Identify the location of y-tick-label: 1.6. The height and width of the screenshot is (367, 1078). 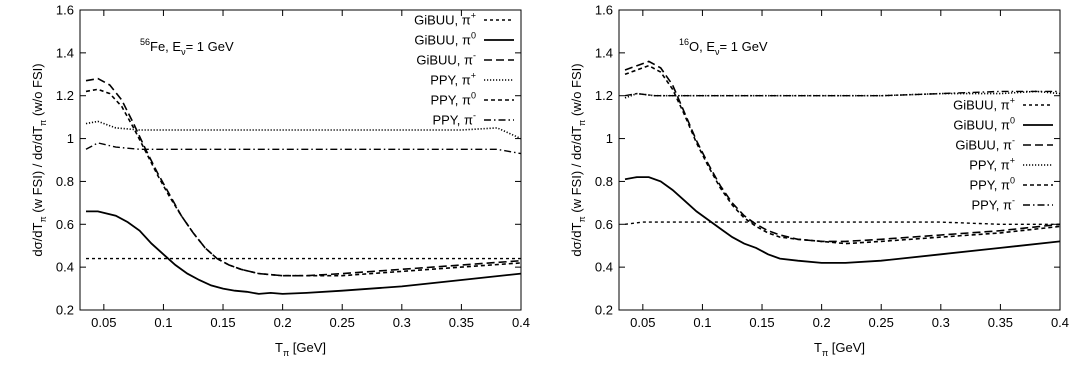
(65, 10).